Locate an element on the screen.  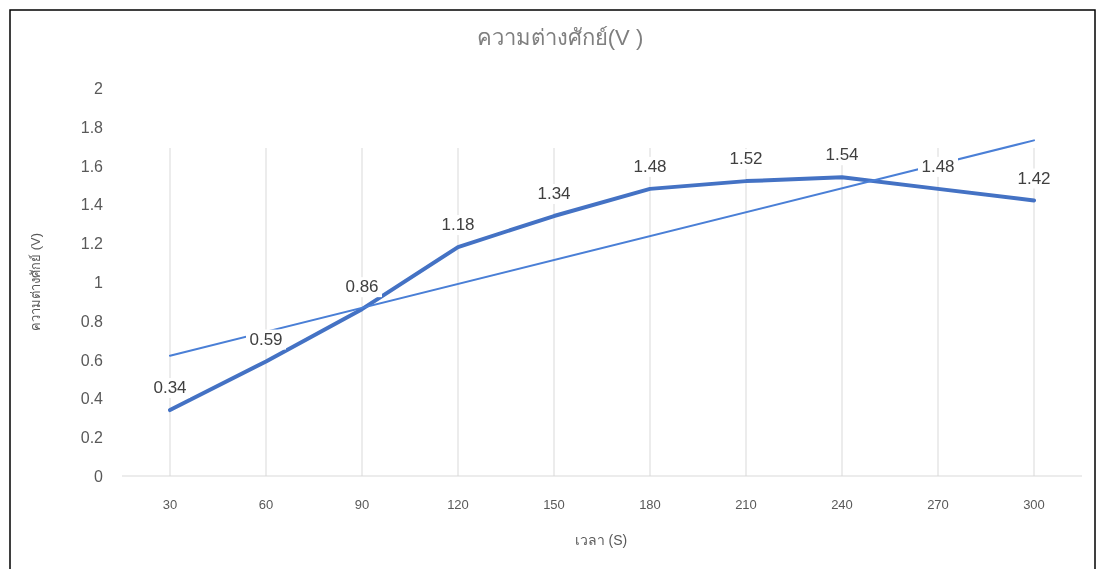
data-label: 0.59 is located at coordinates (266, 339).